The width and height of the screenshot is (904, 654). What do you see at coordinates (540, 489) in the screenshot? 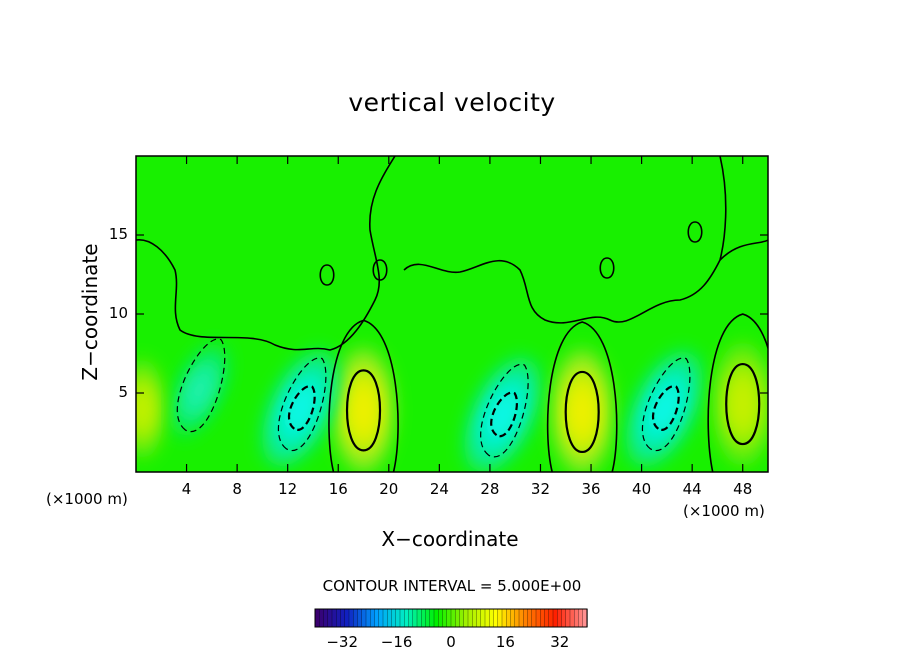
I see `x-tick-label: 32` at bounding box center [540, 489].